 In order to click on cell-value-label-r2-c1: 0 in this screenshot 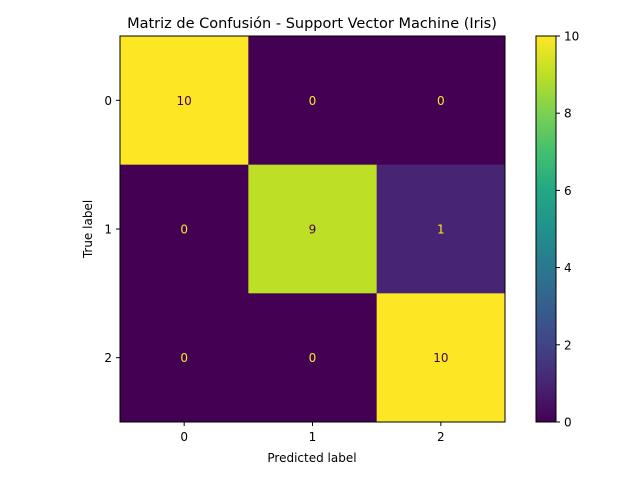, I will do `click(313, 358)`.